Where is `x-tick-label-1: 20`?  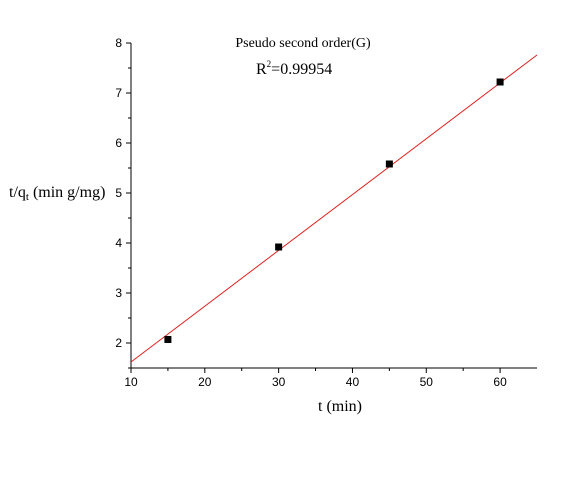 x-tick-label-1: 20 is located at coordinates (205, 382).